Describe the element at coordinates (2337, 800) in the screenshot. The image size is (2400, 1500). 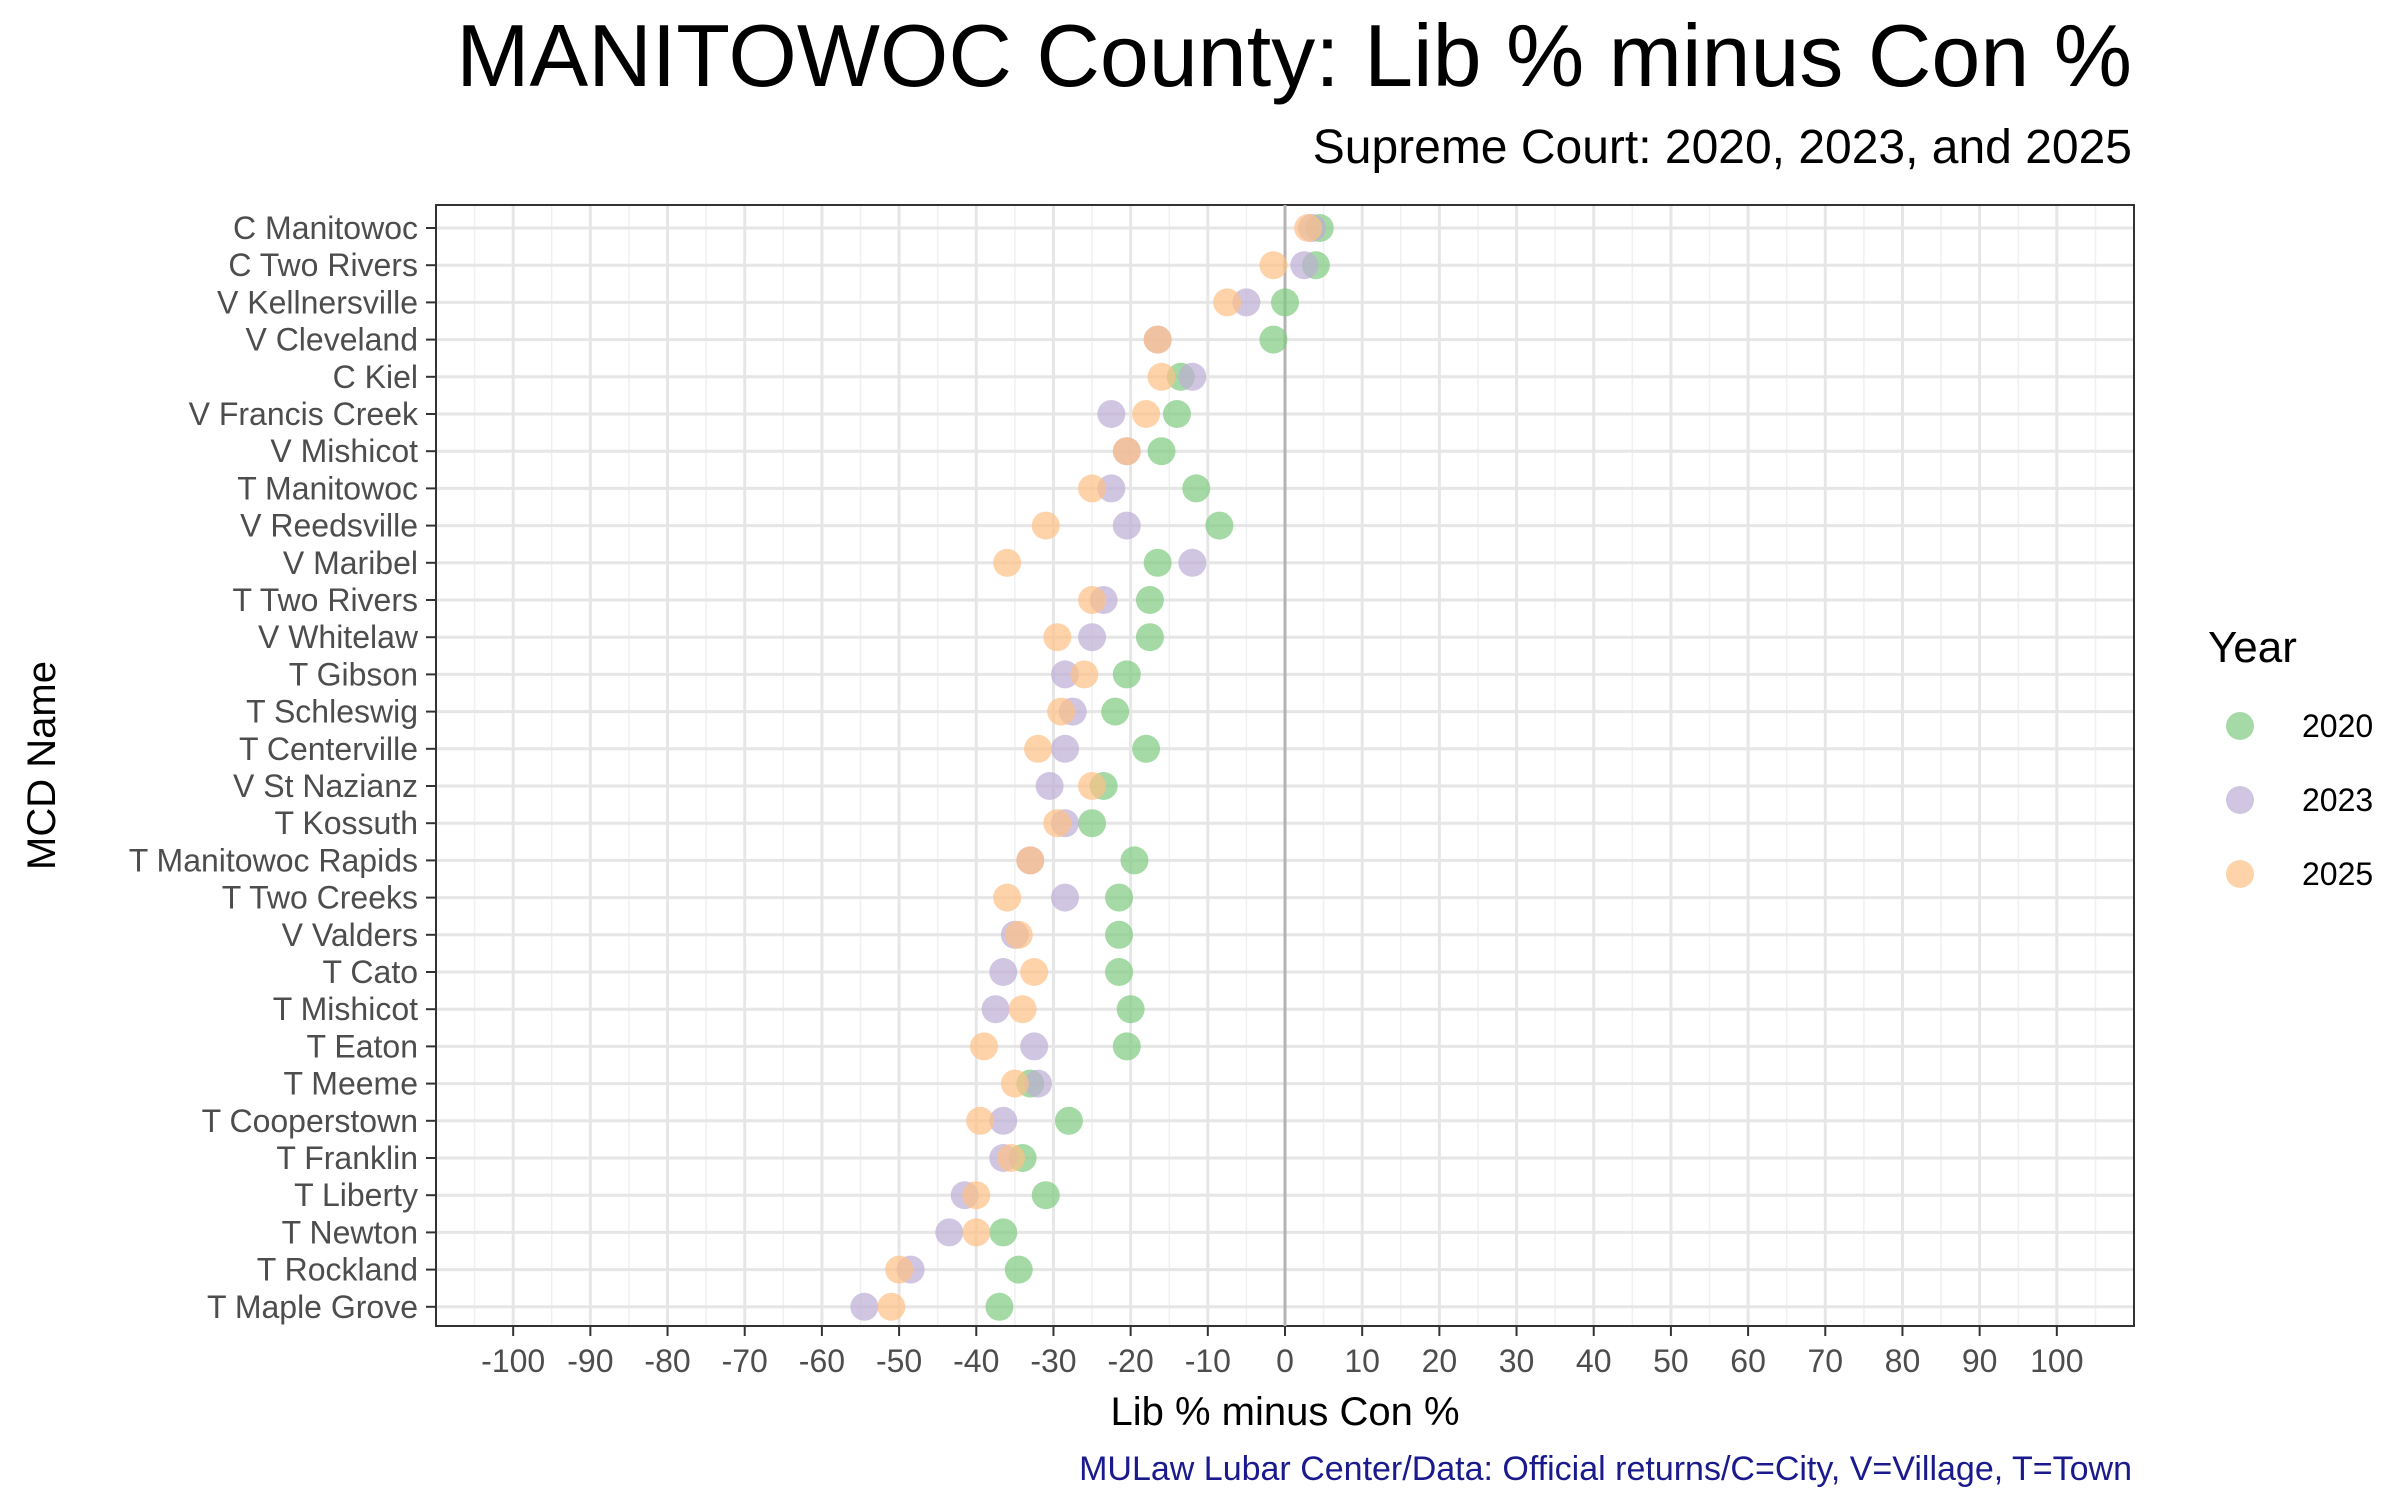
I see `legend-label: 2023` at that location.